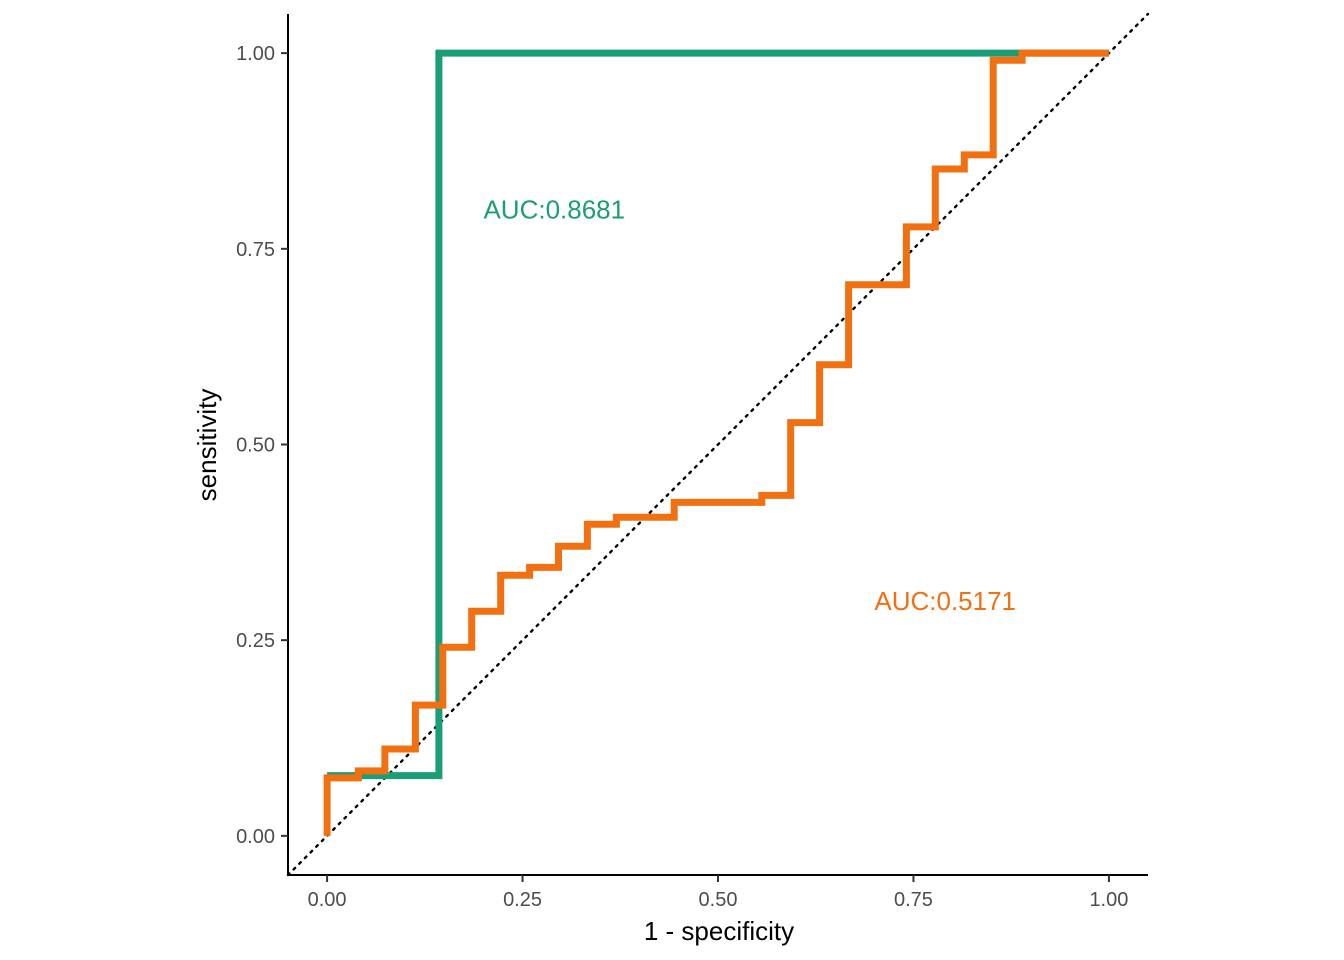  What do you see at coordinates (255, 250) in the screenshot?
I see `y-tick-label: 0.75` at bounding box center [255, 250].